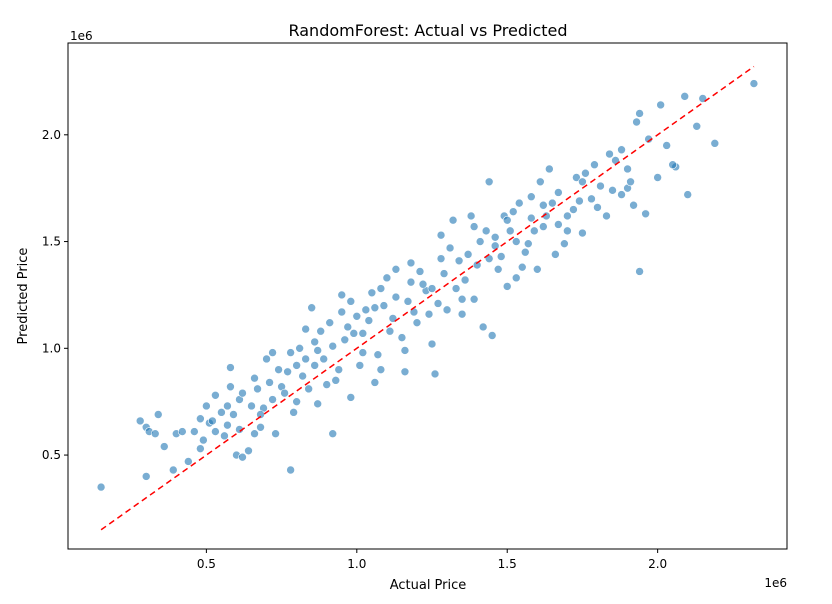  What do you see at coordinates (23, 296) in the screenshot?
I see `y-axis-label: Predicted Price` at bounding box center [23, 296].